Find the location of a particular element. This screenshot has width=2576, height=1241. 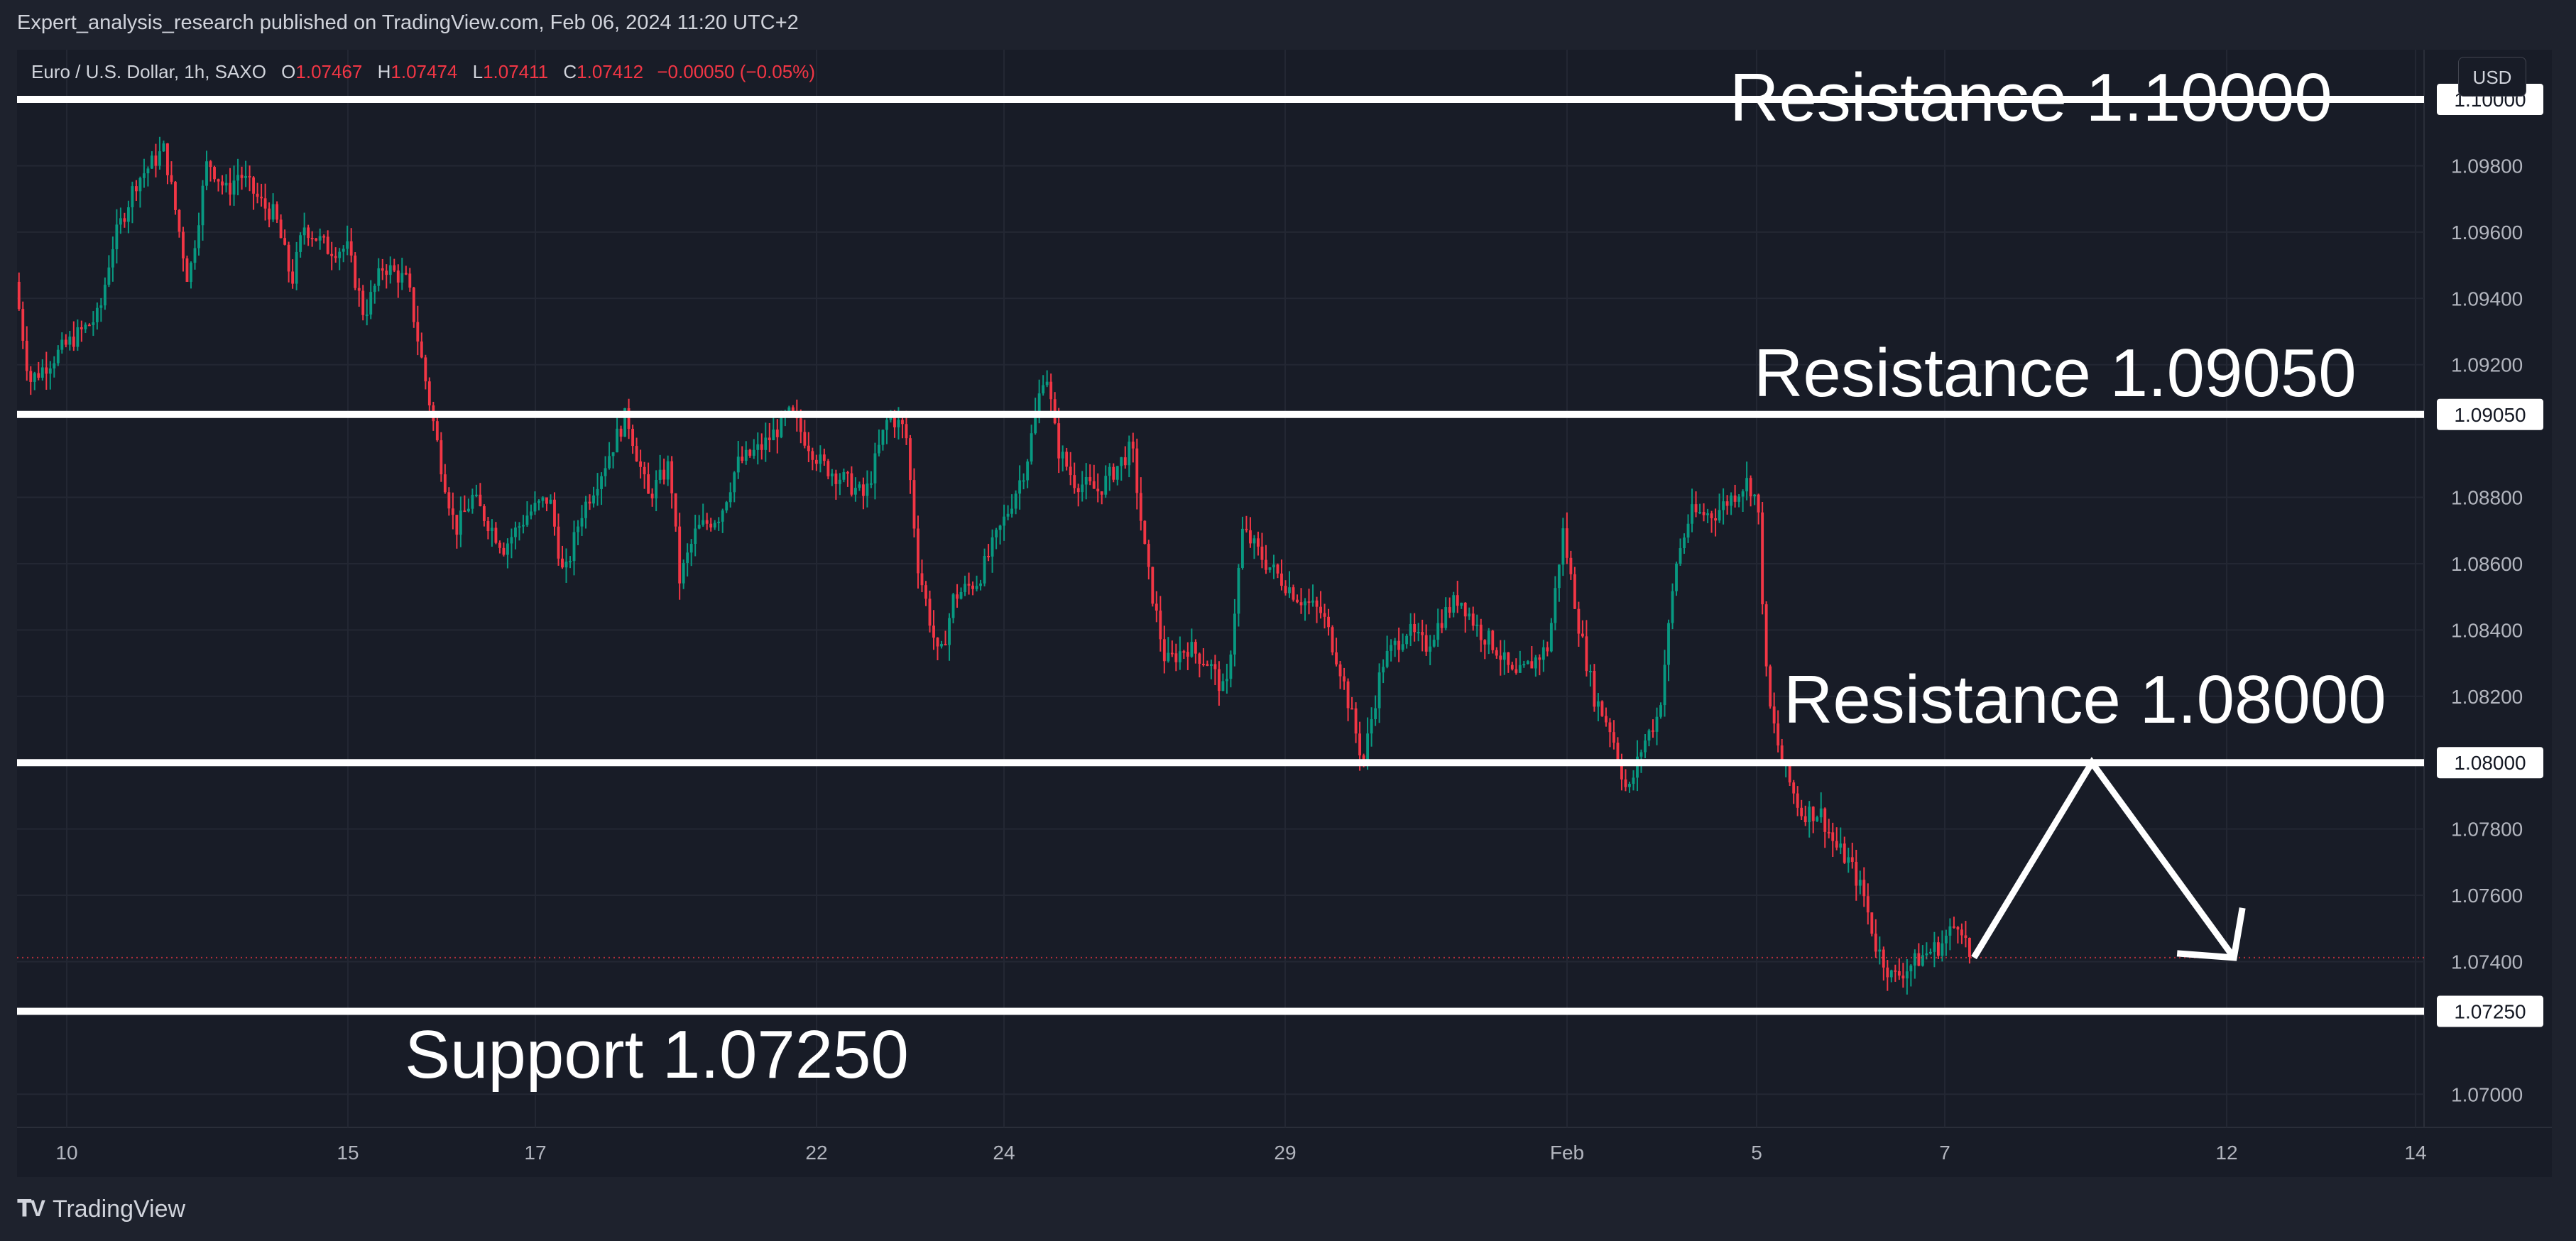

y-tick-label: 1.07800 is located at coordinates (2487, 830).